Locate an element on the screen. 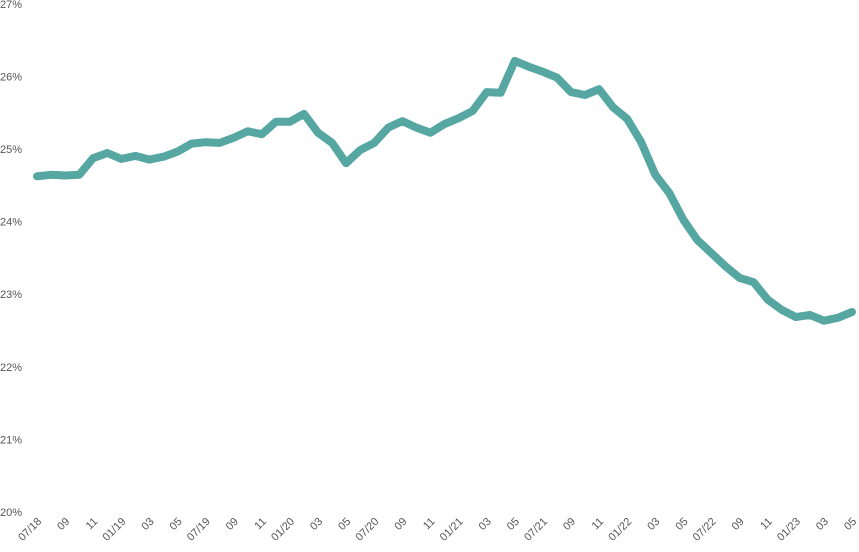  x-tick-label: 01/23 is located at coordinates (789, 530).